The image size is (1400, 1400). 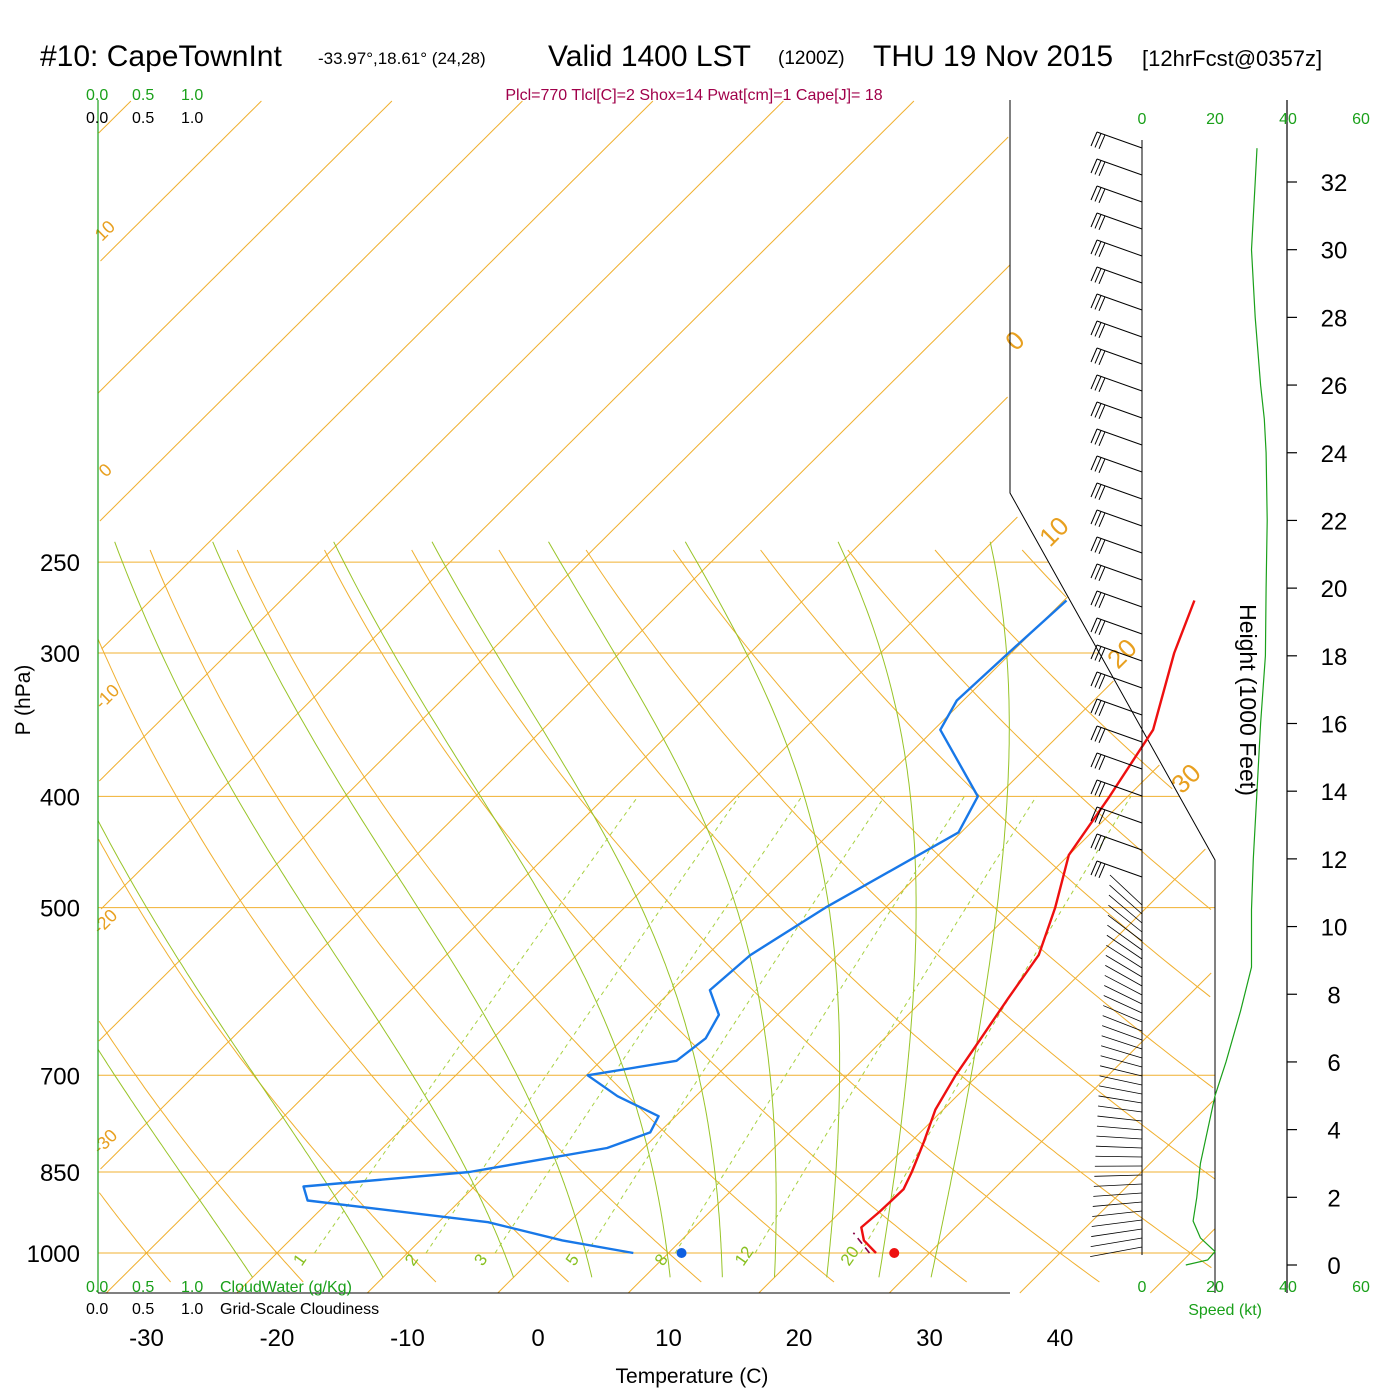 I want to click on mixing-ratio-label: 20, so click(x=850, y=1256).